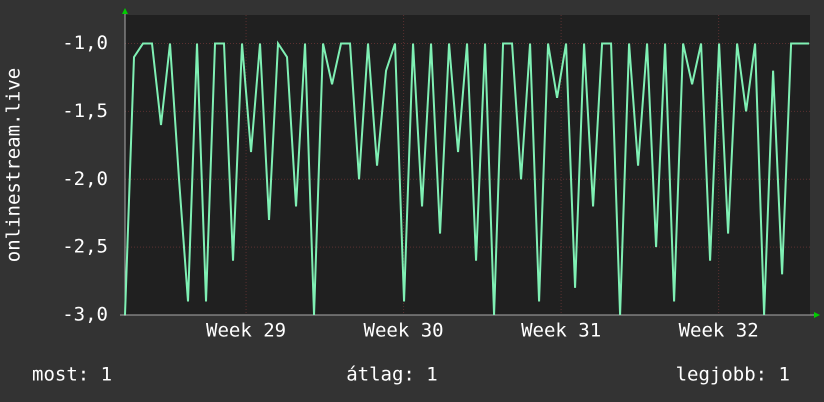 The width and height of the screenshot is (824, 402). What do you see at coordinates (719, 331) in the screenshot?
I see `x-tick-label: Week 32` at bounding box center [719, 331].